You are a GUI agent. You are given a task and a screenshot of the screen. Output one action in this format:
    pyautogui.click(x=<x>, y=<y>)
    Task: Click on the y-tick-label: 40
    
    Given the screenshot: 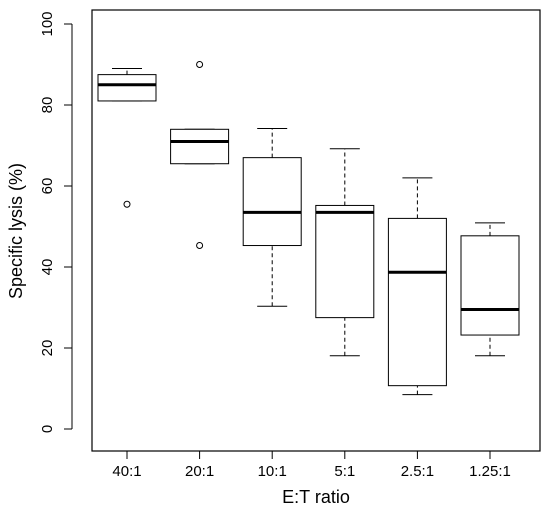 What is the action you would take?
    pyautogui.click(x=47, y=267)
    